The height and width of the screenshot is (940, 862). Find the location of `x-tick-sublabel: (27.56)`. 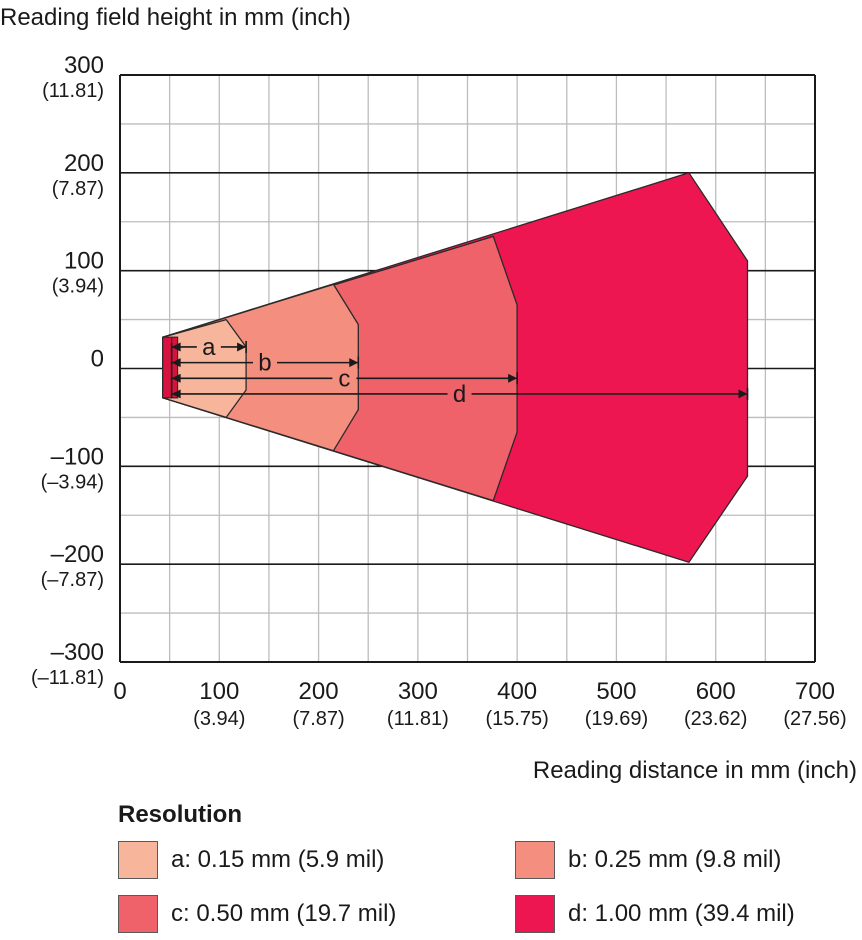

x-tick-sublabel: (27.56) is located at coordinates (814, 719).